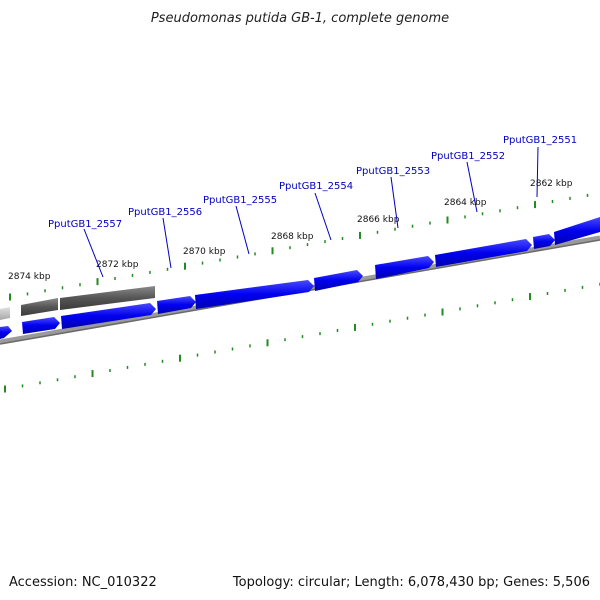 The image size is (600, 600). Describe the element at coordinates (204, 252) in the screenshot. I see `kbp-label: 2870 kbp` at that location.